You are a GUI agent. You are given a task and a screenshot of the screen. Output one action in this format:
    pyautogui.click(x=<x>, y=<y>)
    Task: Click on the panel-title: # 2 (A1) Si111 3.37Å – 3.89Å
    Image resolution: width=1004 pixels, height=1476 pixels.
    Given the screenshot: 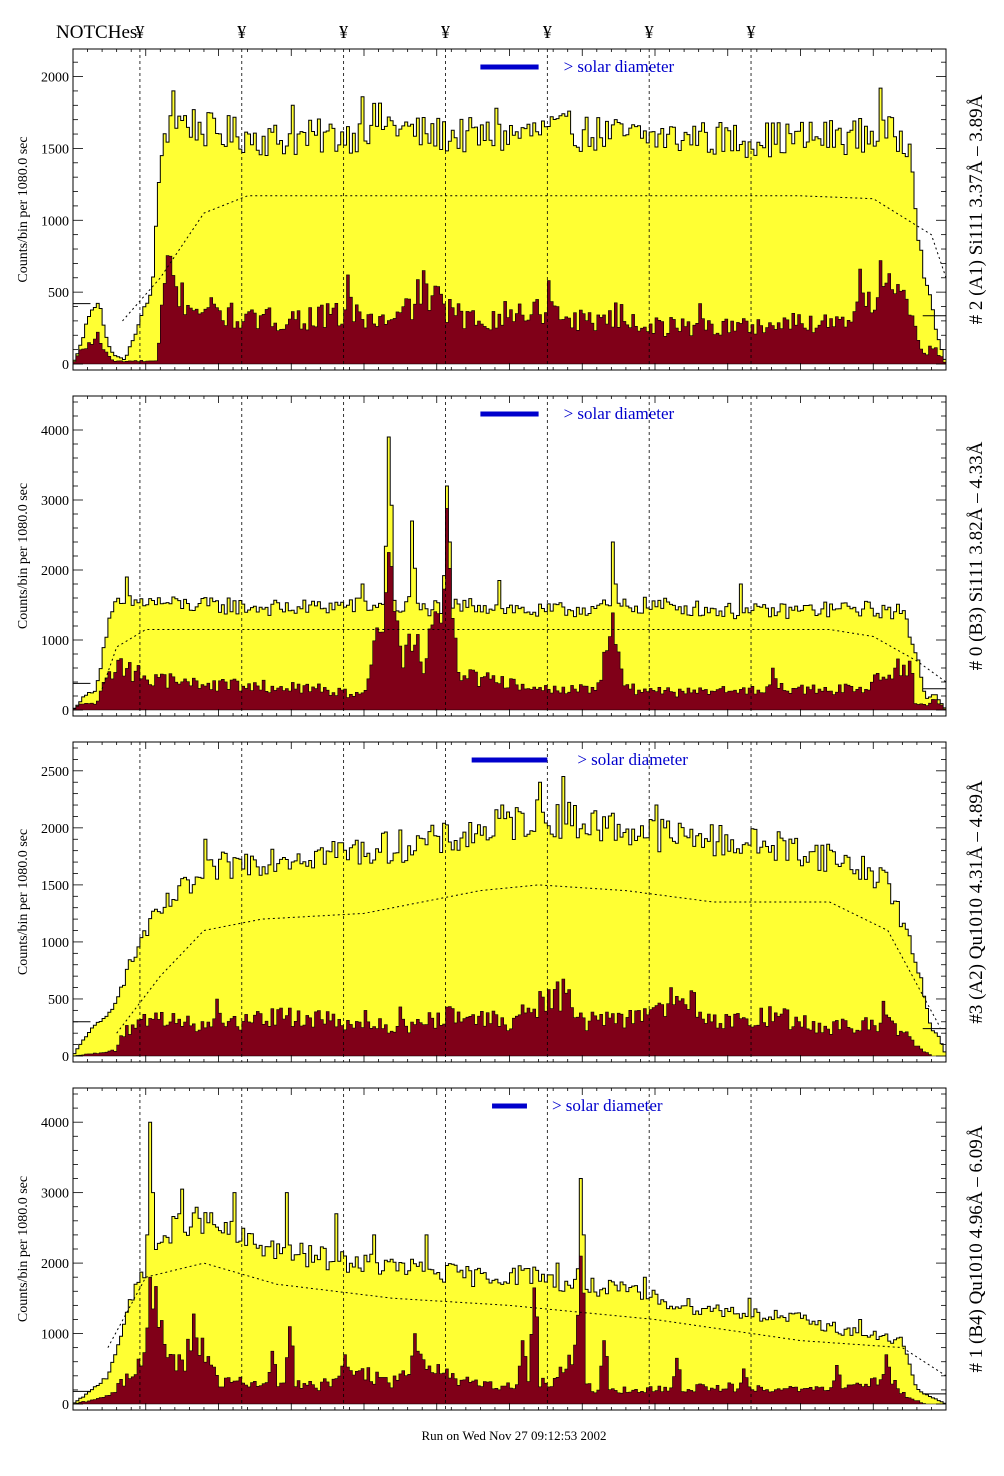 What is the action you would take?
    pyautogui.click(x=976, y=209)
    